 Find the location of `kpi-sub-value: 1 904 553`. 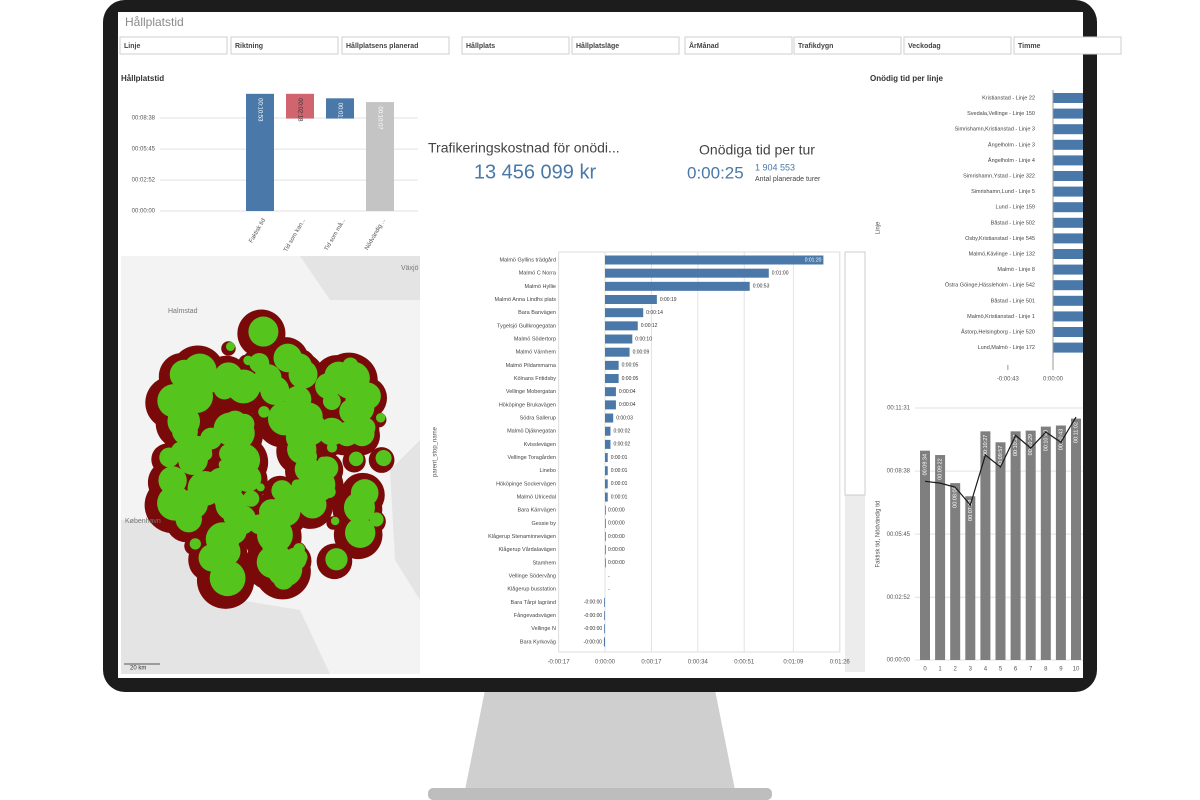

kpi-sub-value: 1 904 553 is located at coordinates (775, 167).